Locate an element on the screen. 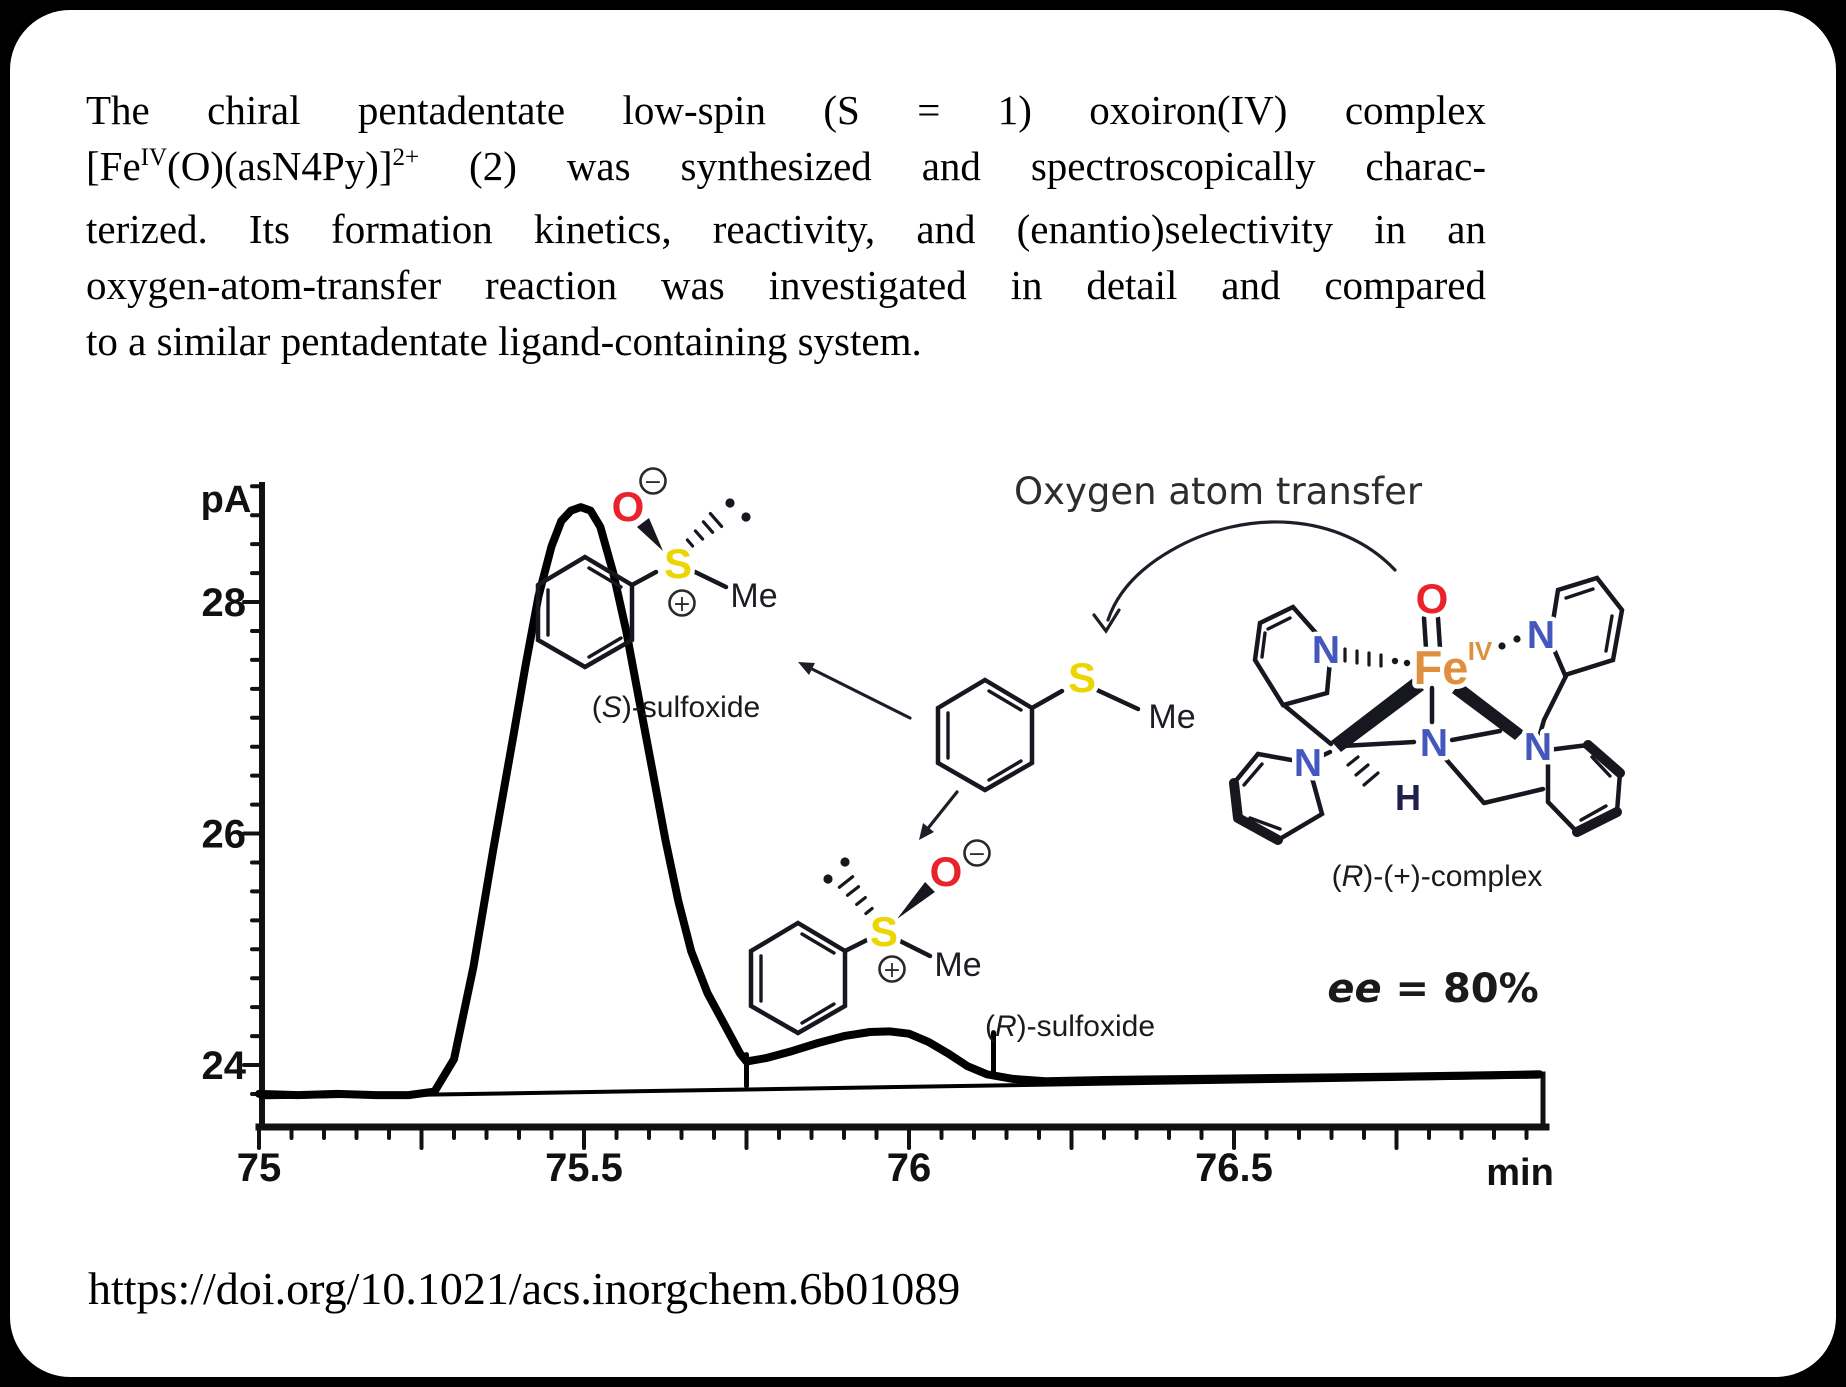 The width and height of the screenshot is (1846, 1387). charge-superscript: 2+ is located at coordinates (406, 157).